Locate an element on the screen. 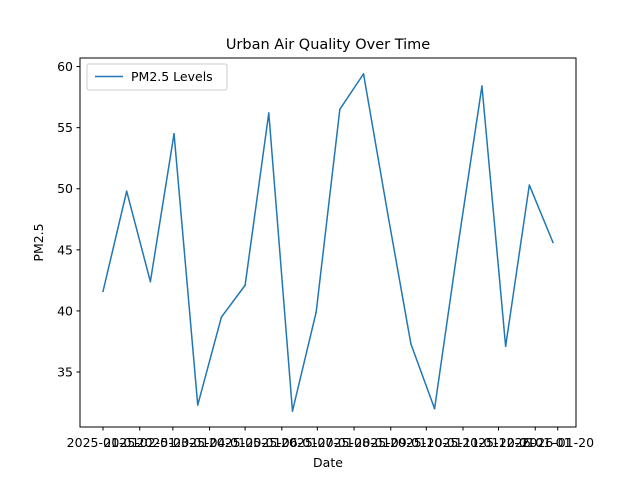 This screenshot has height=484, width=640. x-axis-label: Date is located at coordinates (328, 462).